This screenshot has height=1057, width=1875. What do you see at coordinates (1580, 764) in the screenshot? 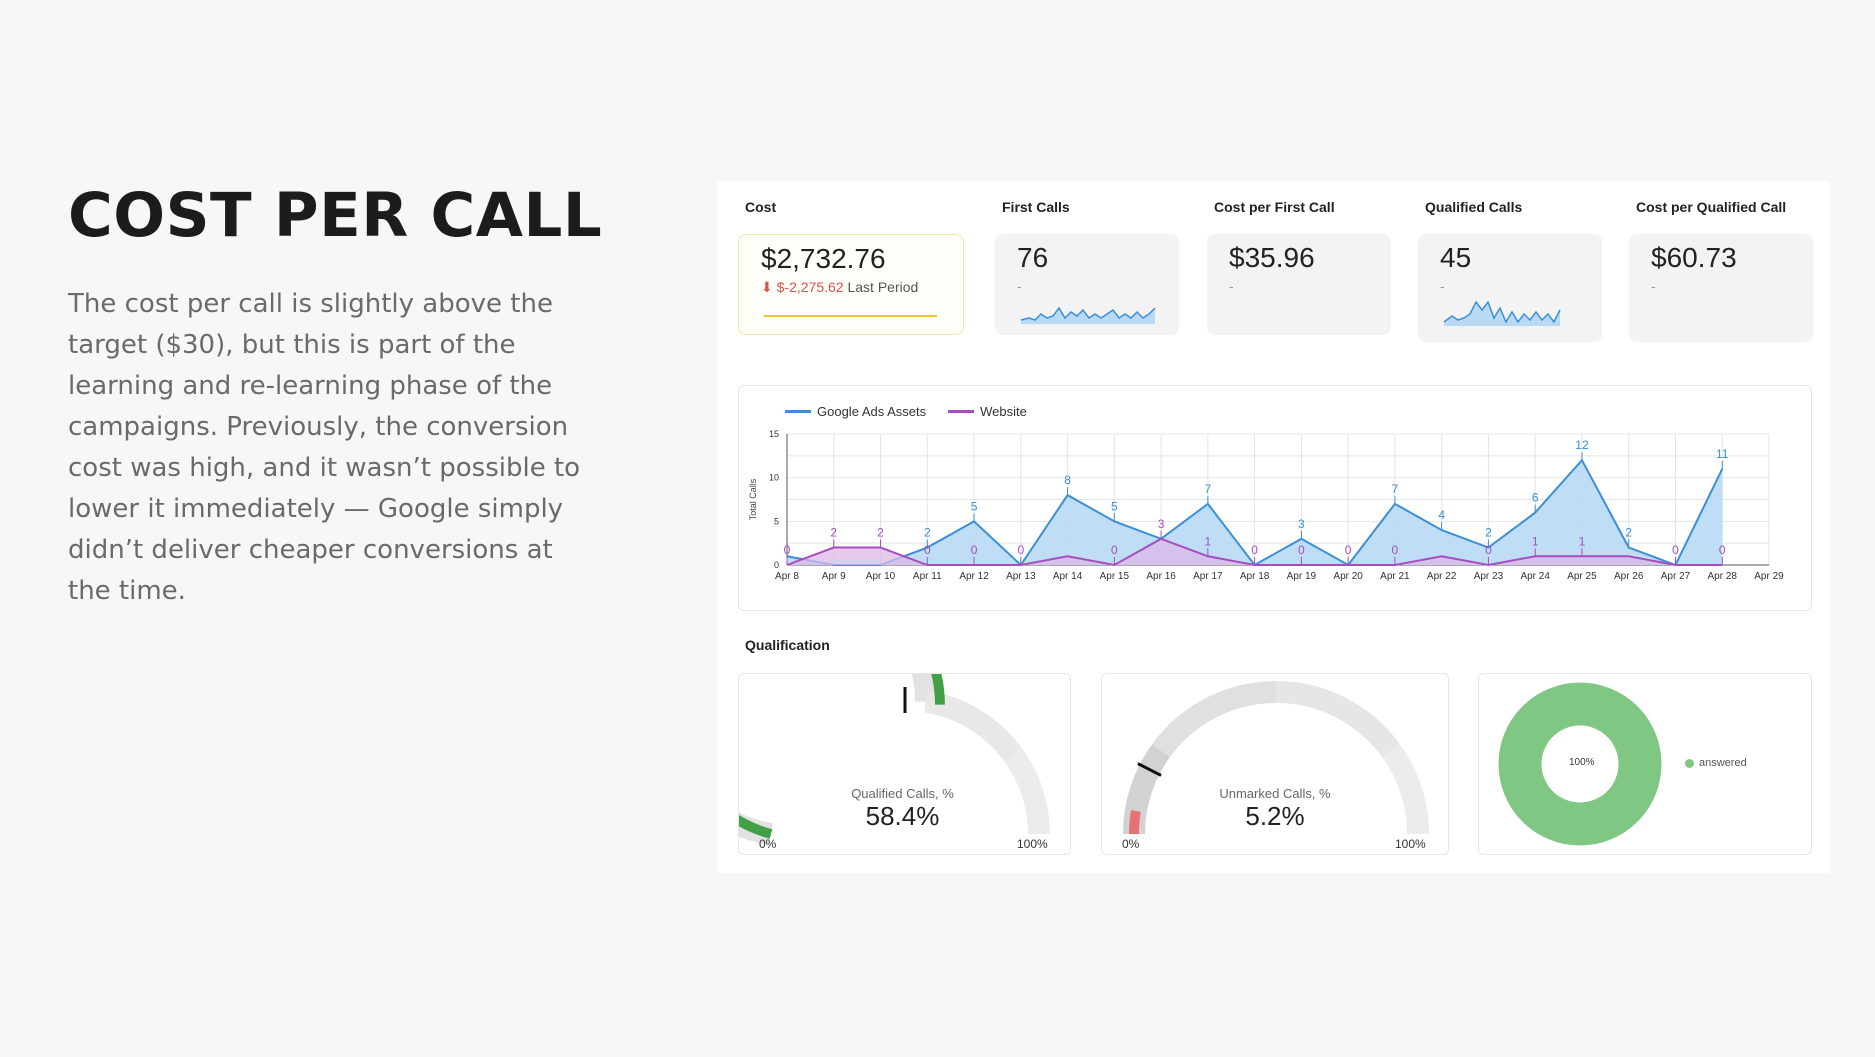
I see `donut-chart` at bounding box center [1580, 764].